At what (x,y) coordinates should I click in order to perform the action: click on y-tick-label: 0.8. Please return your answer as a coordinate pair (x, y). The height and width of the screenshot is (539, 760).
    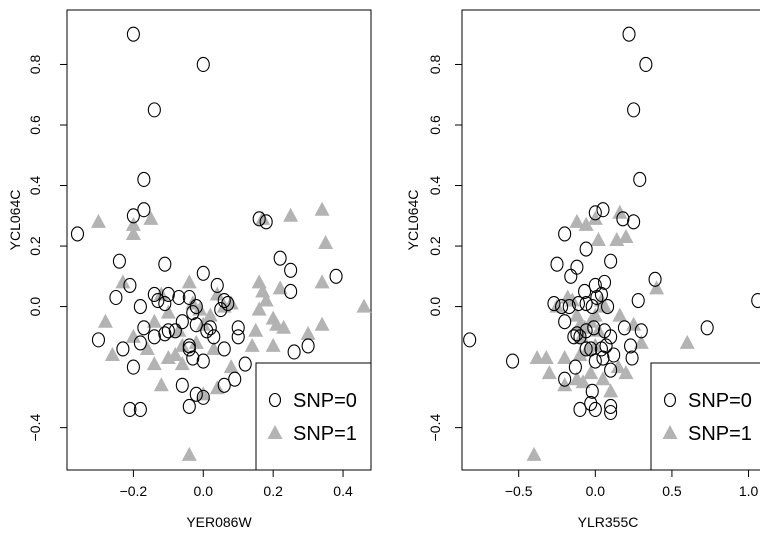
    Looking at the image, I should click on (35, 65).